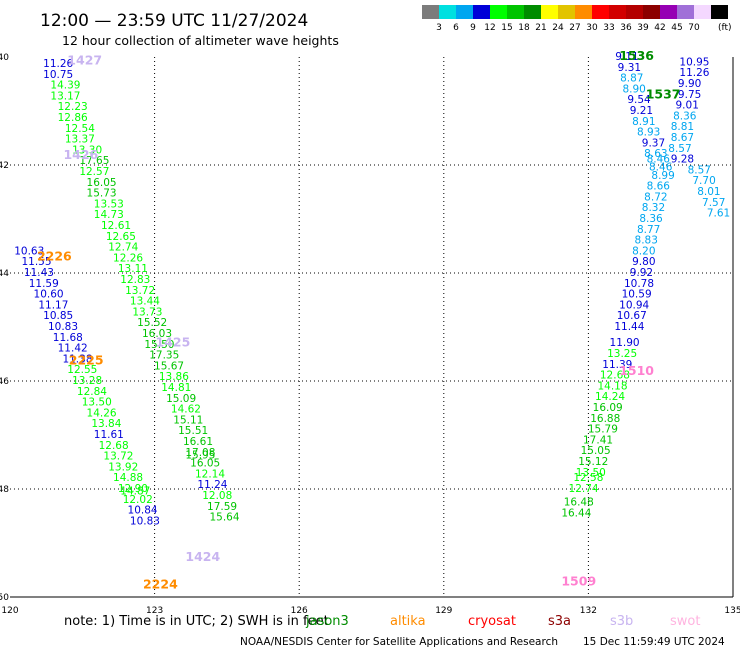 The width and height of the screenshot is (740, 650). Describe the element at coordinates (682, 138) in the screenshot. I see `wave-height-value: 8.67` at that location.